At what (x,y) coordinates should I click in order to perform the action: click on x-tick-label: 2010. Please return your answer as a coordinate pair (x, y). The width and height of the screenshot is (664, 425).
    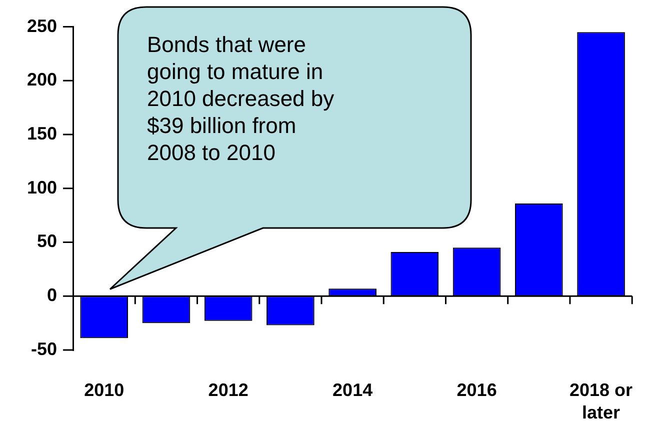
    Looking at the image, I should click on (104, 390).